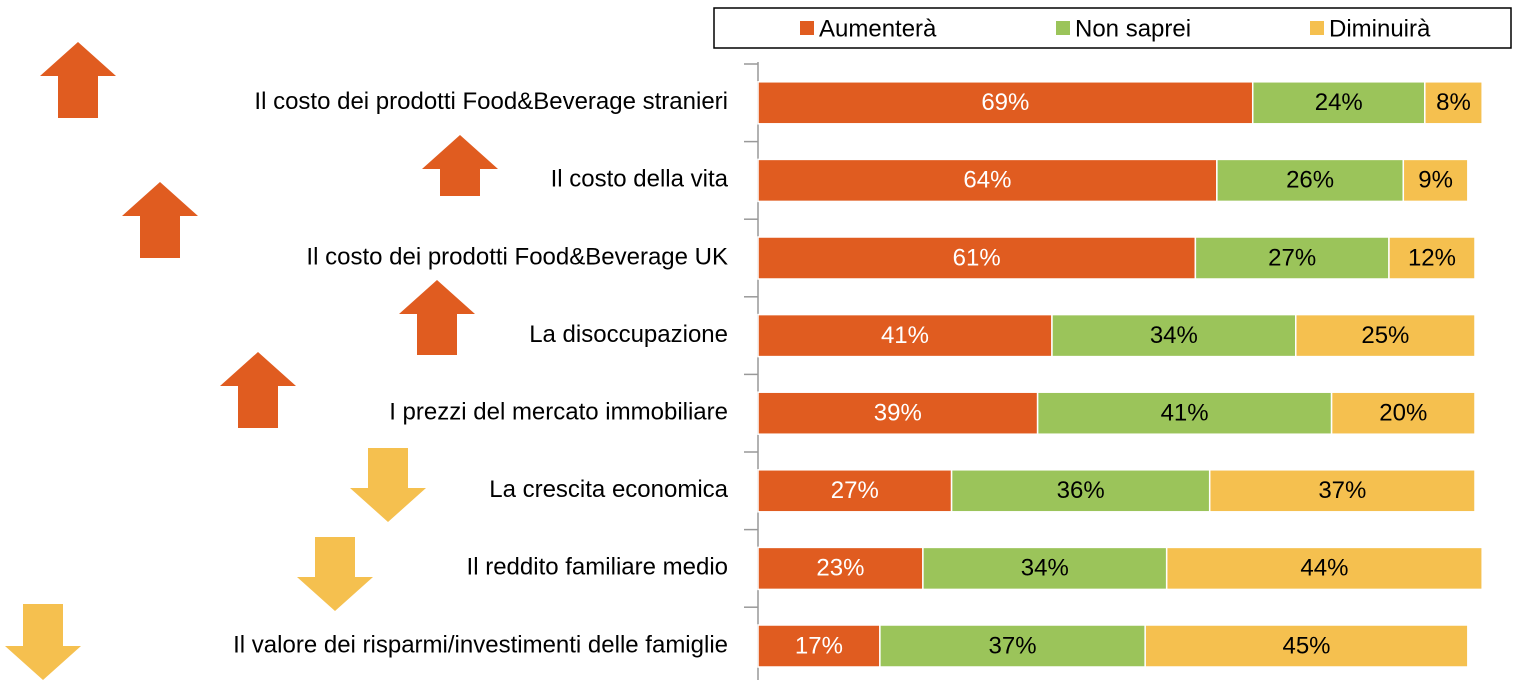 This screenshot has width=1513, height=680. I want to click on value-label: 23%, so click(840, 568).